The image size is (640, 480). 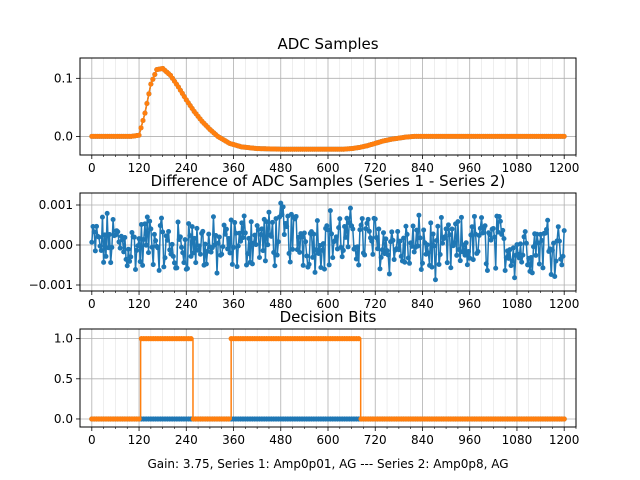 I want to click on tick-label-x: 1080, so click(x=517, y=304).